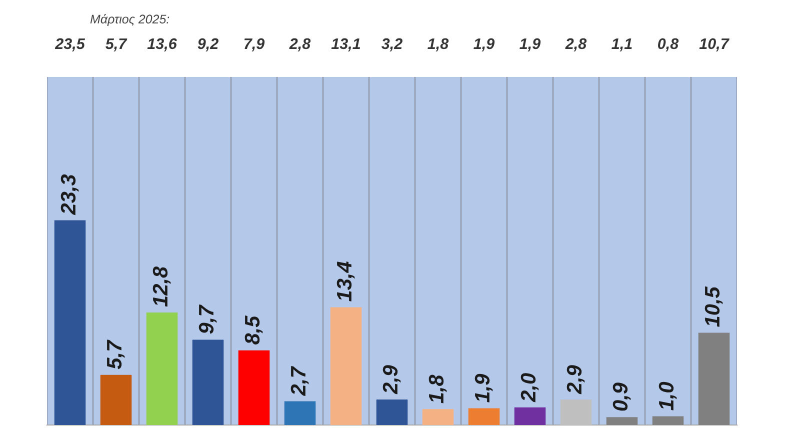  Describe the element at coordinates (668, 45) in the screenshot. I see `text: 0,8` at that location.